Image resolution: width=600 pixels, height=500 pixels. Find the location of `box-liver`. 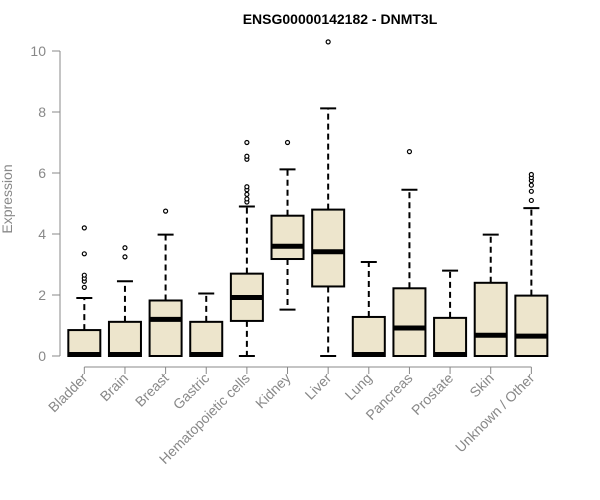

box-liver is located at coordinates (328, 198).